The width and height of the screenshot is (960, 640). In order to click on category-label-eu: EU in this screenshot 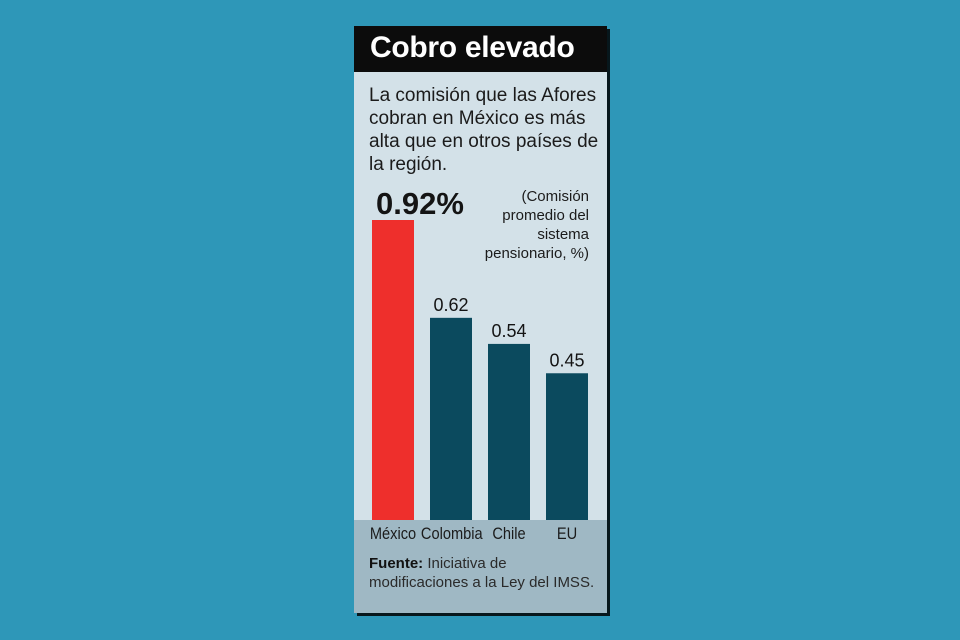, I will do `click(567, 533)`.